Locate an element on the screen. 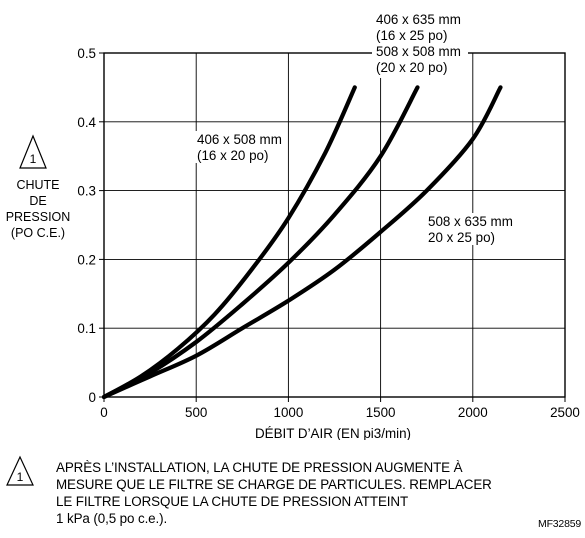  y-tick-label: 0.2 is located at coordinates (86, 259).